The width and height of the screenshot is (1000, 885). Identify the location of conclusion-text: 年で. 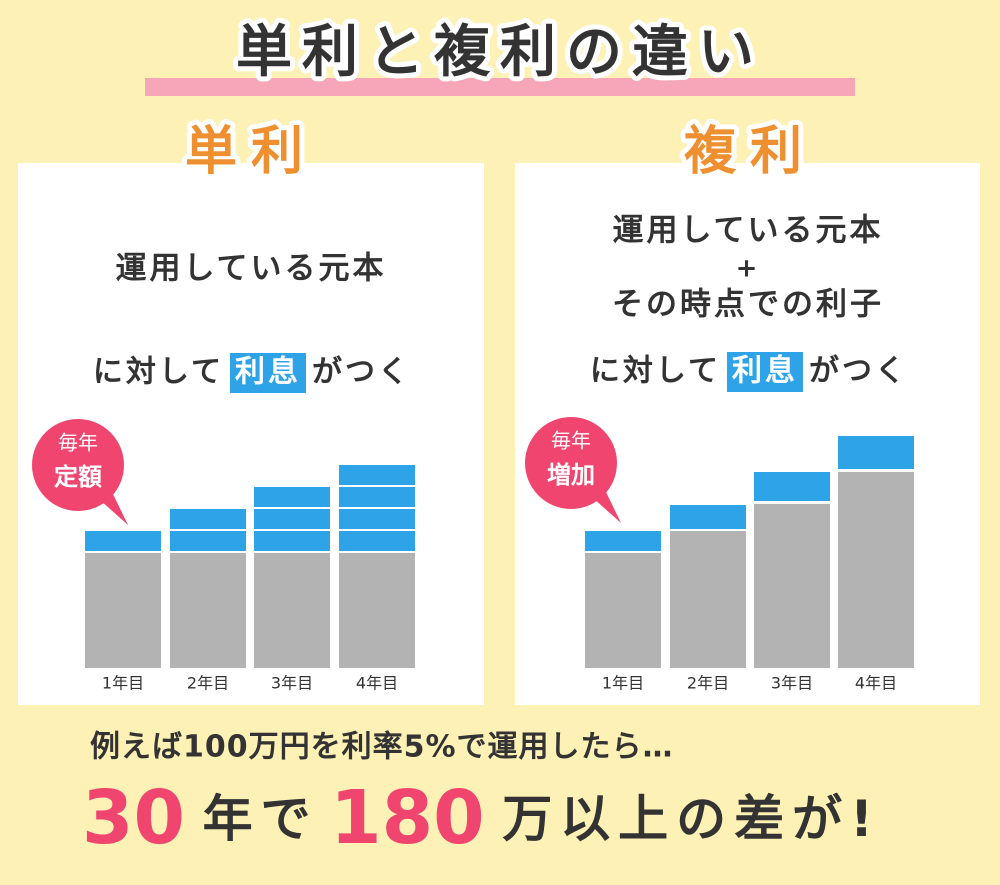
(261, 819).